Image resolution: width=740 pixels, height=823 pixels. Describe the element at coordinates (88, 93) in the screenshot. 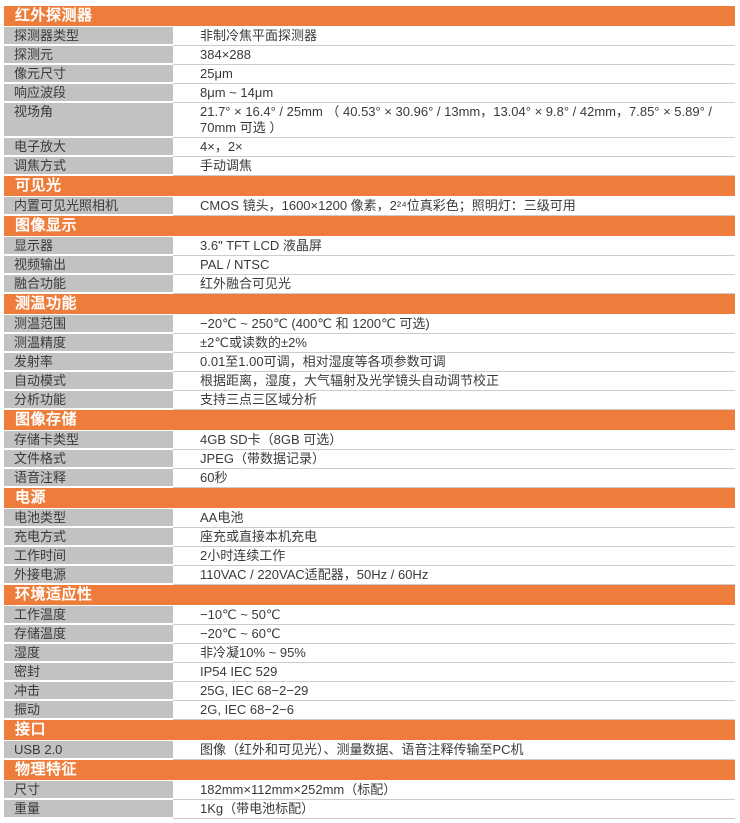

I see `spec-row-label: 响应波段` at that location.